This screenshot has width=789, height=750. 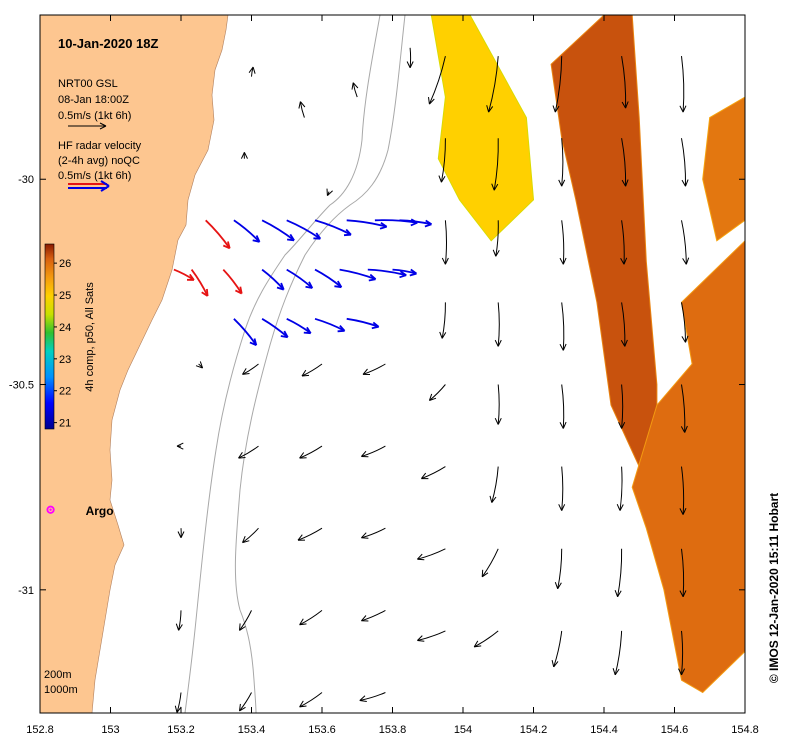 What do you see at coordinates (393, 730) in the screenshot?
I see `x-tick-label: 153.8` at bounding box center [393, 730].